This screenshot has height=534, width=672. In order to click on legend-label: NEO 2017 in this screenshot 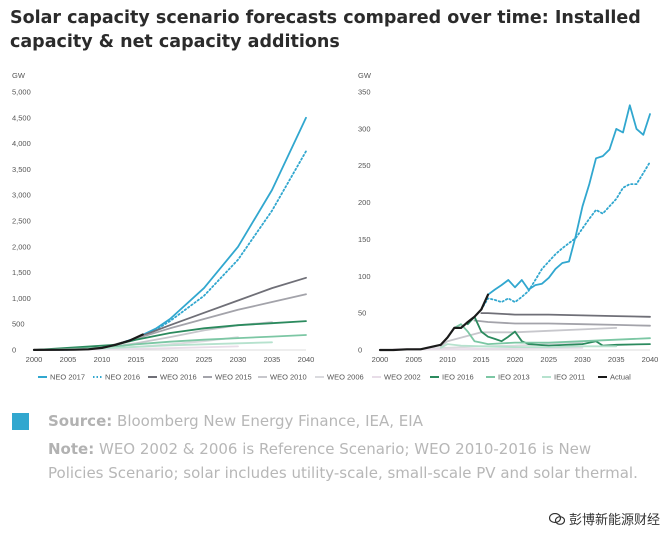, I will do `click(67, 377)`.